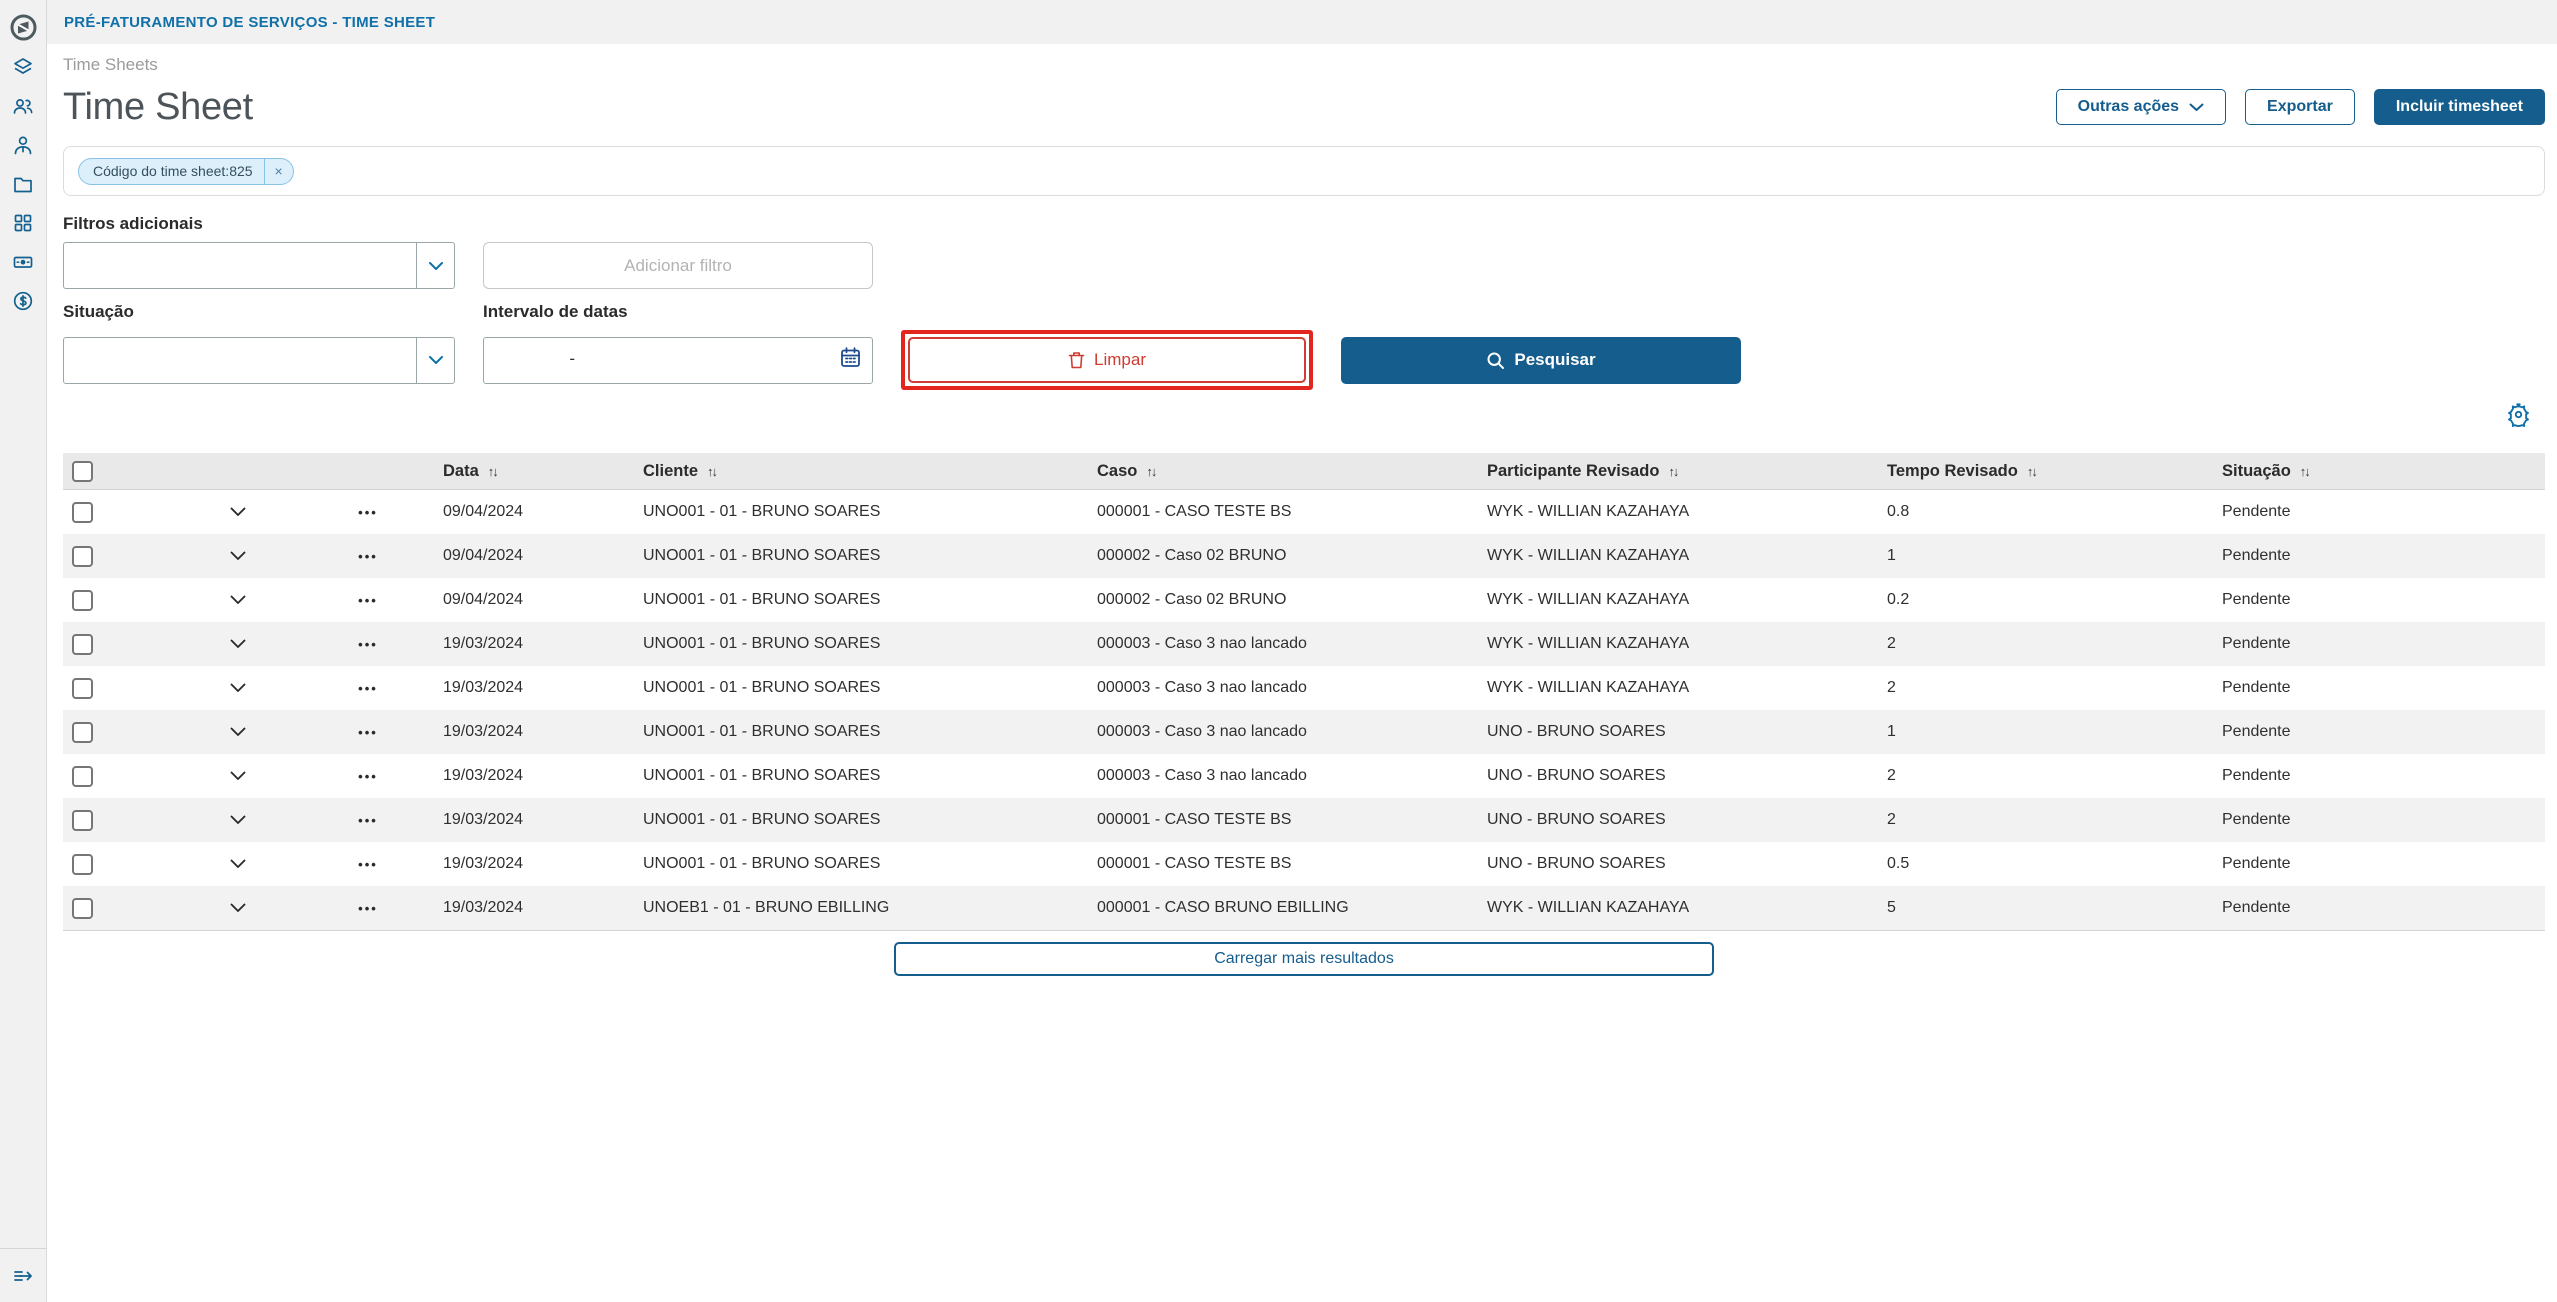 The width and height of the screenshot is (2557, 1302). I want to click on add-filter-button: Adicionar filtro, so click(678, 265).